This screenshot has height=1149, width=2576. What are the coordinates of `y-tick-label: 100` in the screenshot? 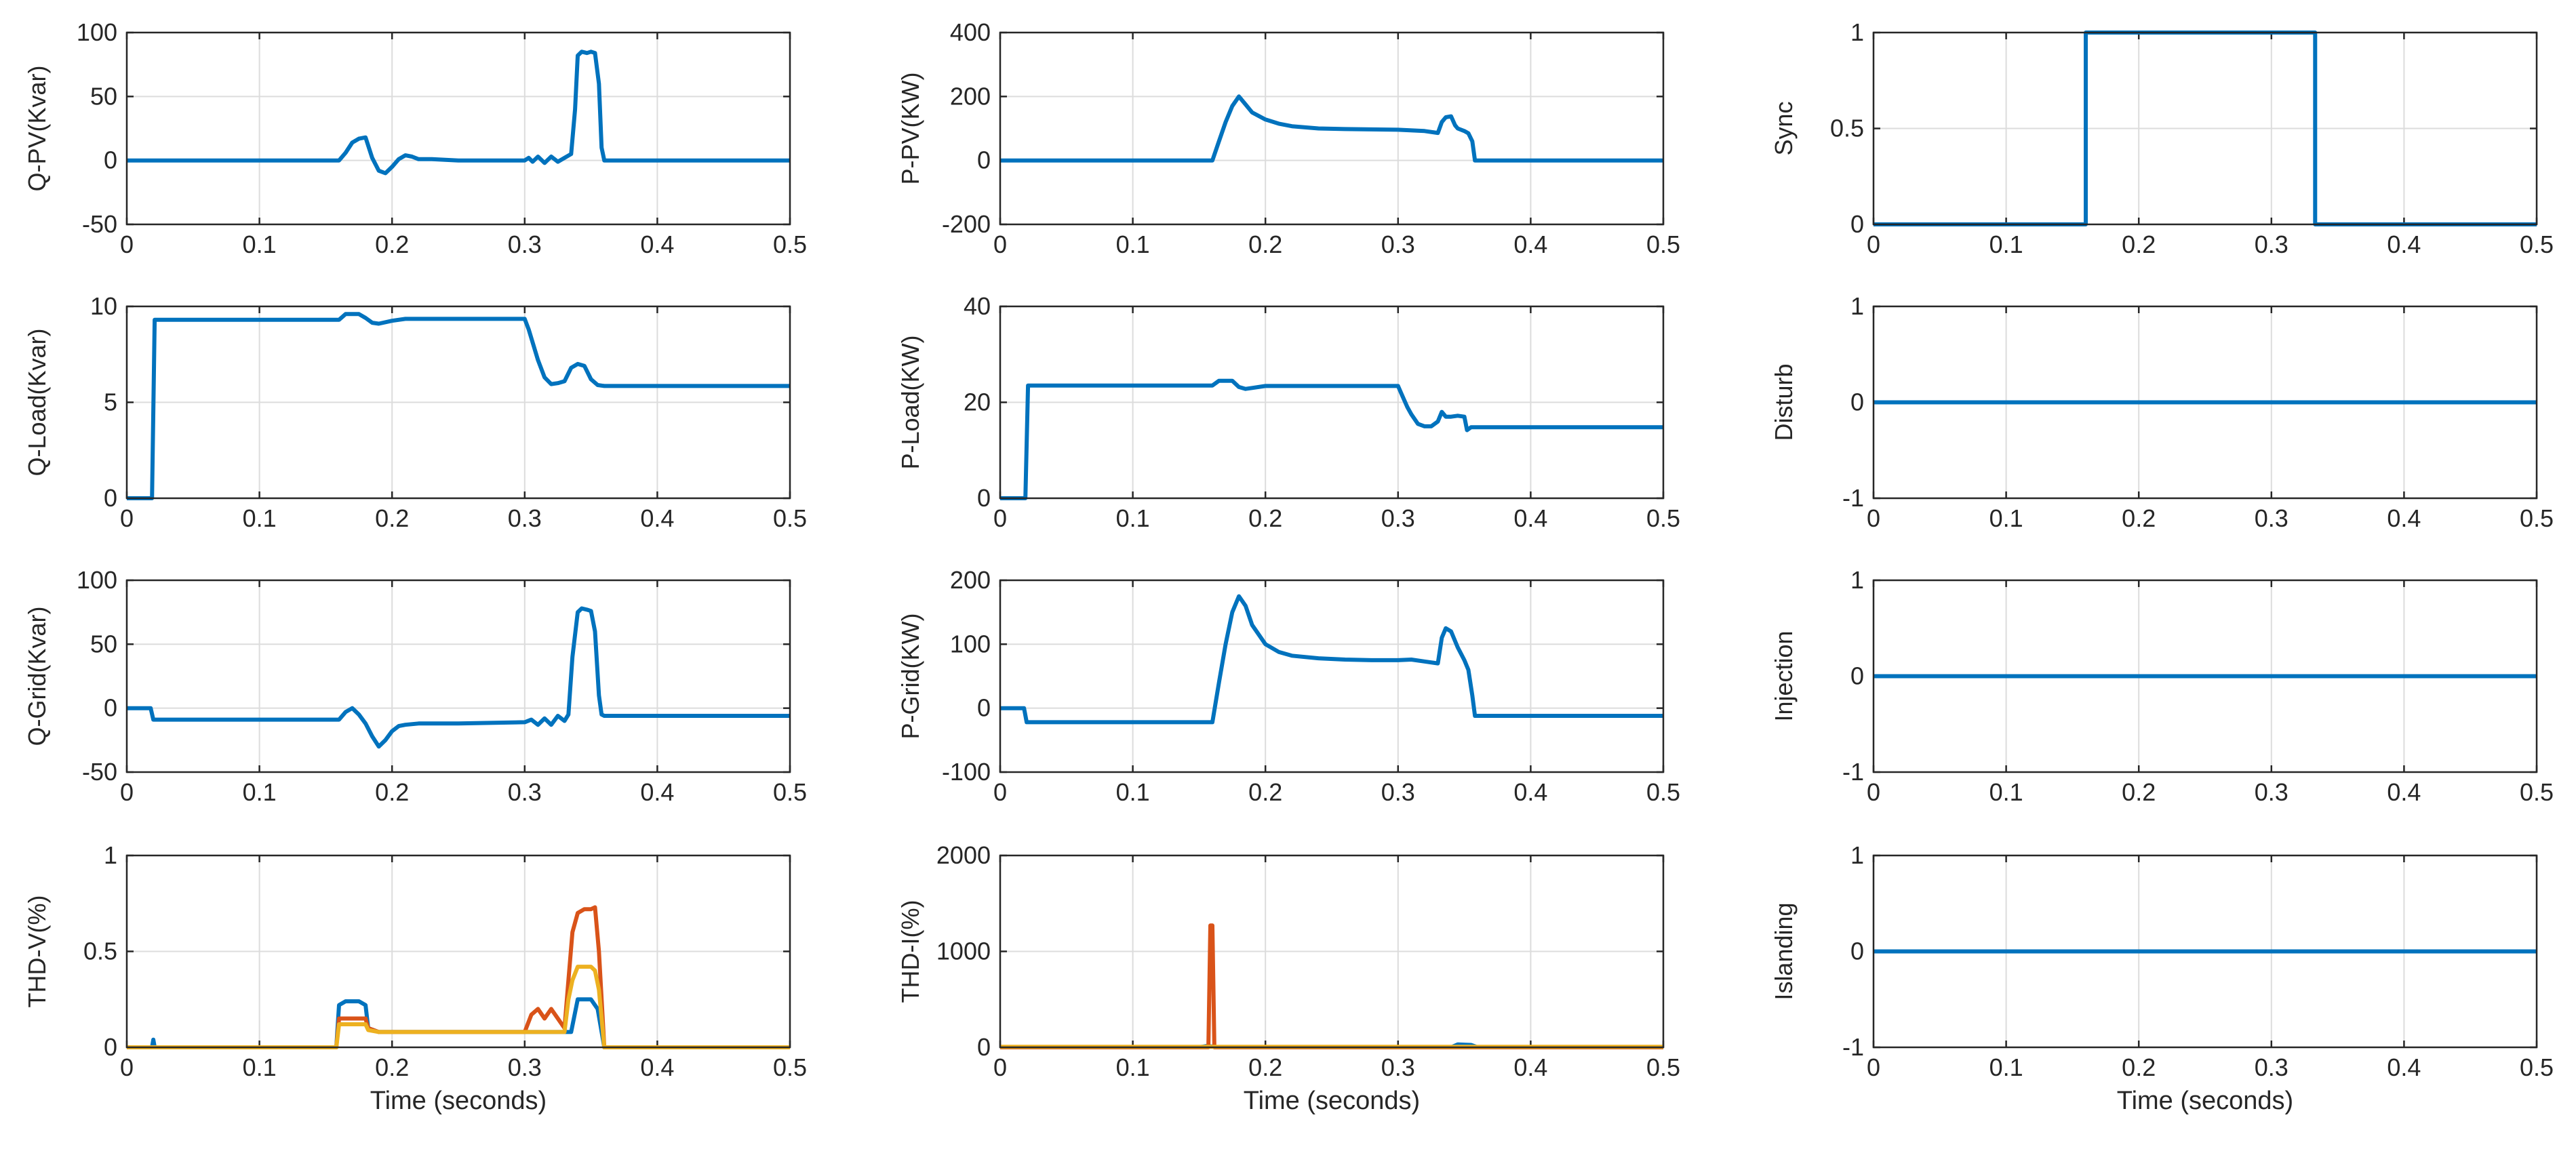 It's located at (97, 32).